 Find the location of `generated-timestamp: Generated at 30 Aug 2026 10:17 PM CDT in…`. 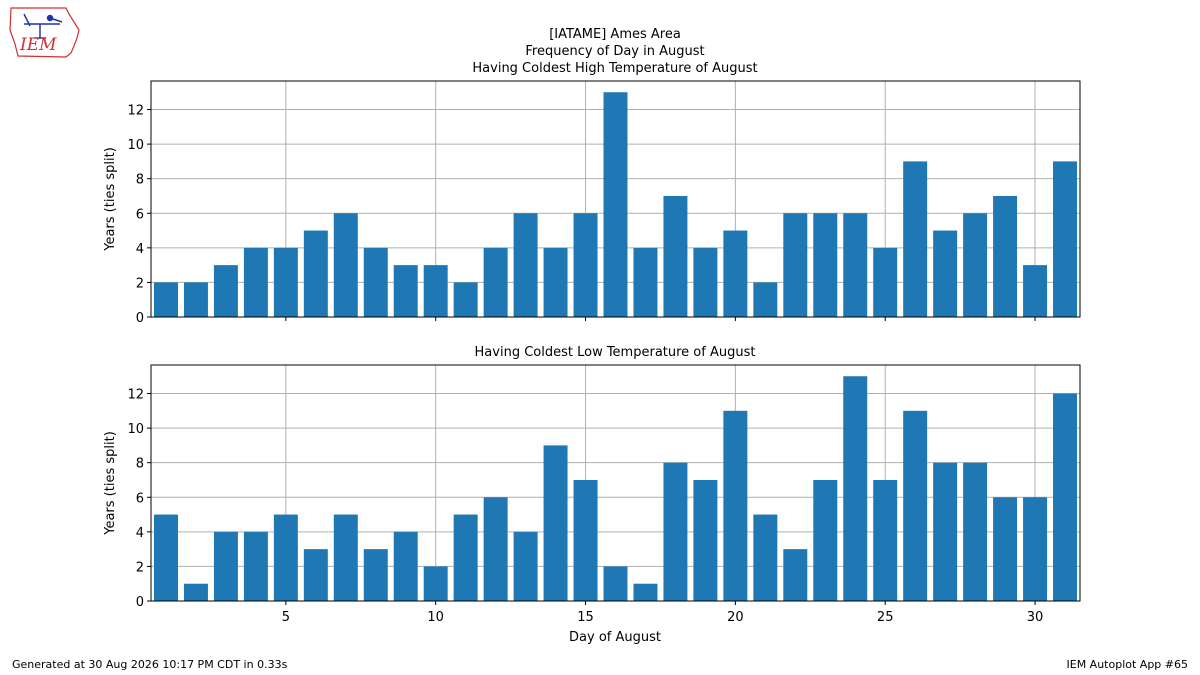

generated-timestamp: Generated at 30 Aug 2026 10:17 PM CDT in… is located at coordinates (150, 664).